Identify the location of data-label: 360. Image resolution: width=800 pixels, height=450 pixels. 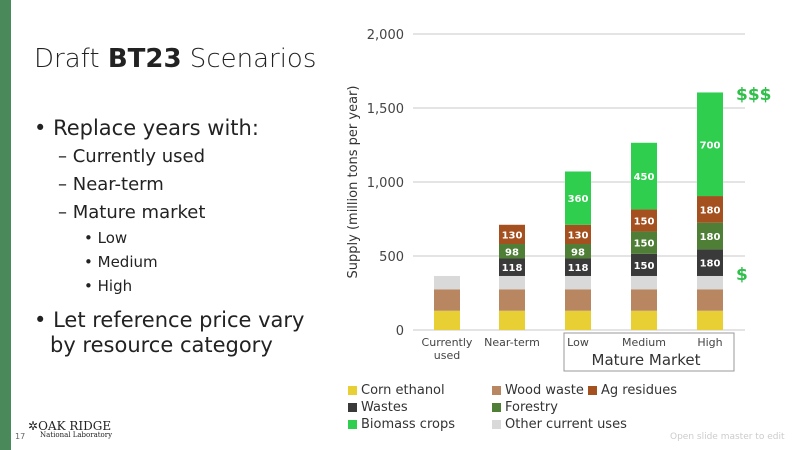
(578, 199).